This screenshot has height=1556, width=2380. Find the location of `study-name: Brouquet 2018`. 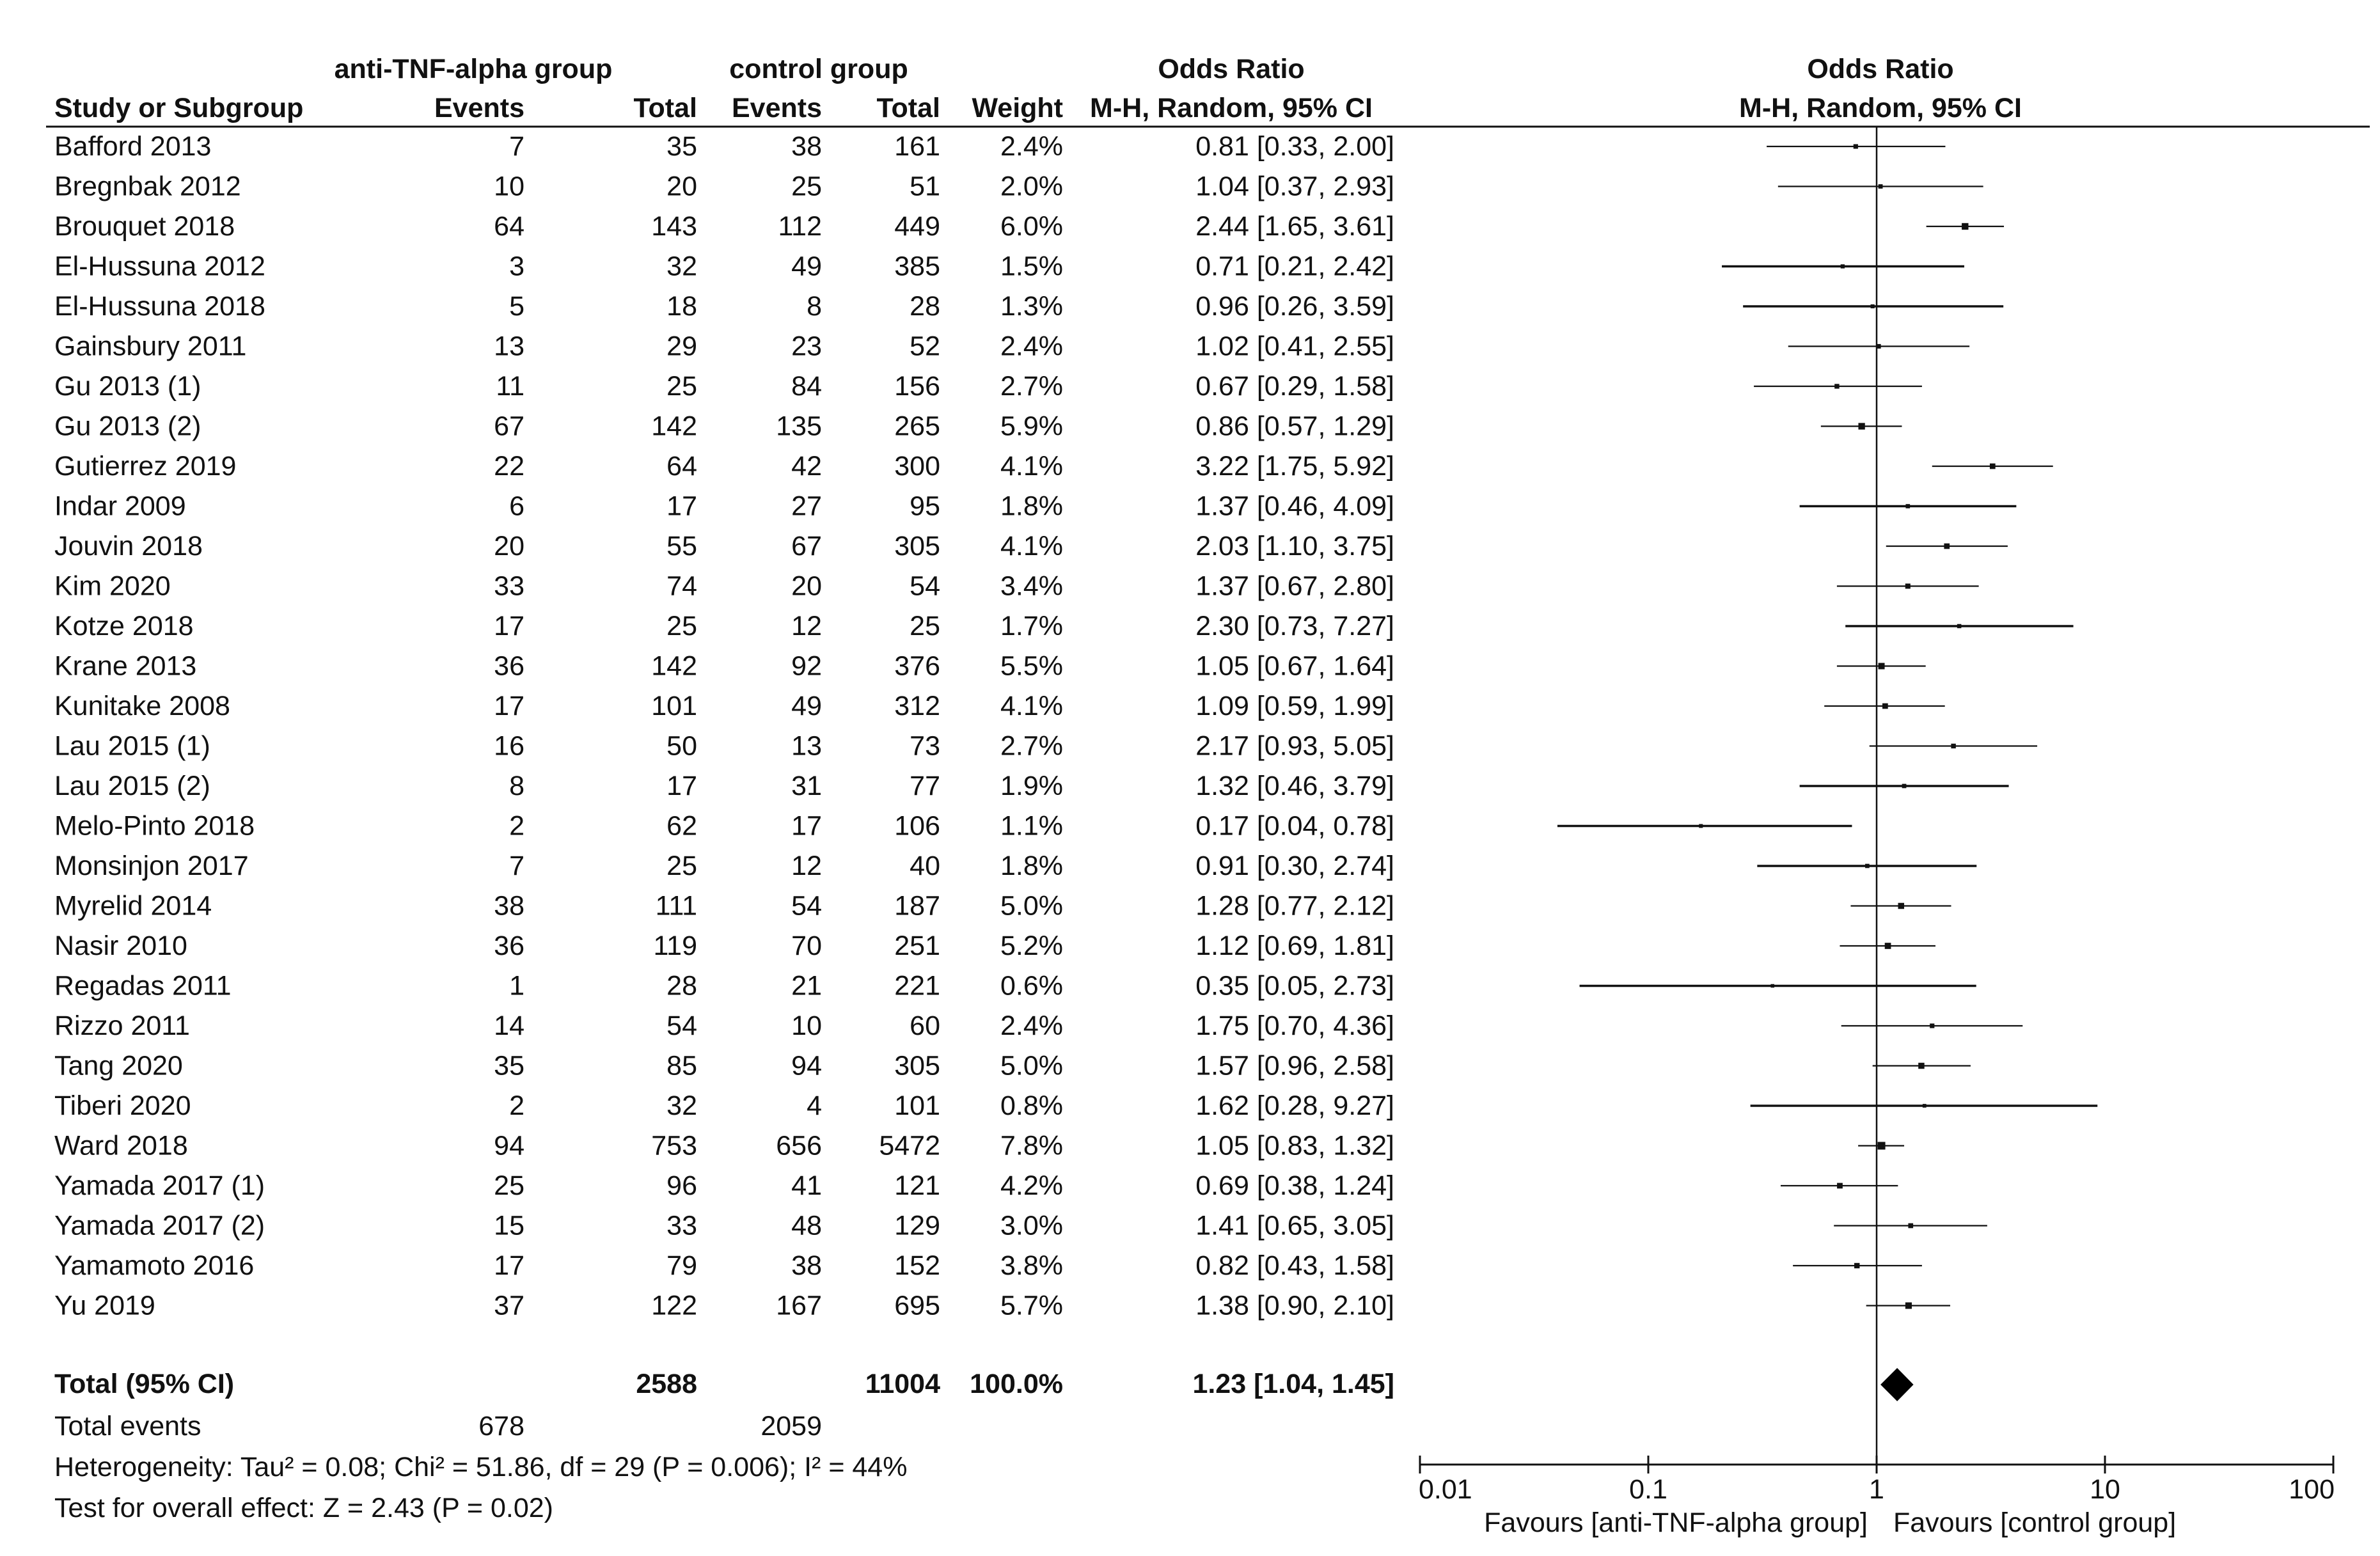

study-name: Brouquet 2018 is located at coordinates (144, 226).